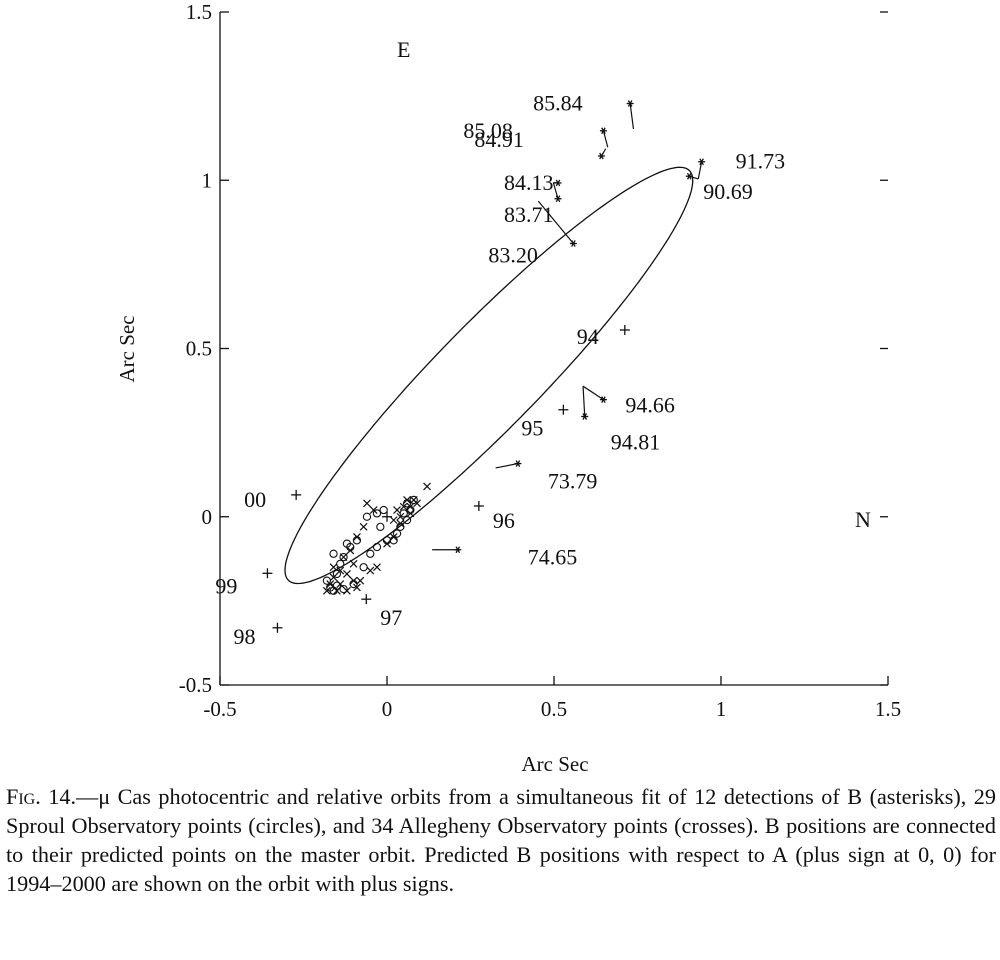 The image size is (1000, 960). I want to click on detection-label: 94.81, so click(636, 441).